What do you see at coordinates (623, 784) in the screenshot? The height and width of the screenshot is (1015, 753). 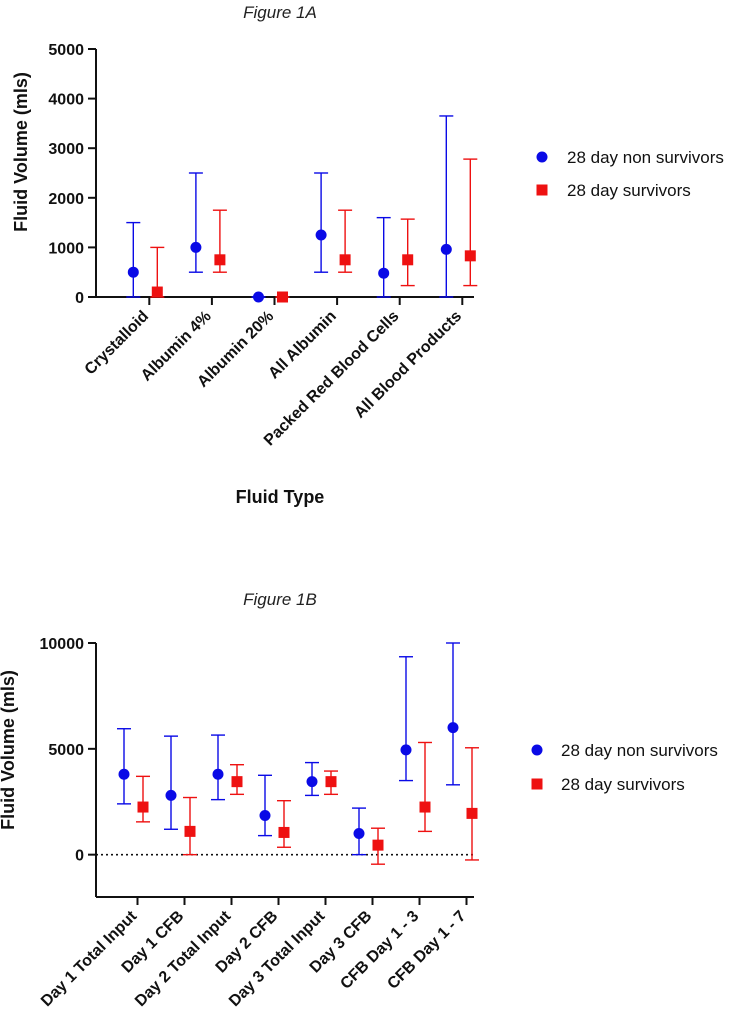 I see `figure-1b-legend-survivors: 28 day survivors` at bounding box center [623, 784].